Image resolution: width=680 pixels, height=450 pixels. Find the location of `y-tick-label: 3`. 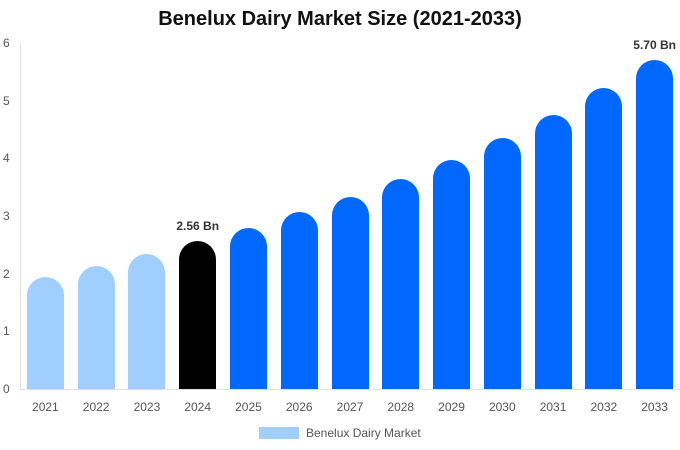

y-tick-label: 3 is located at coordinates (6, 216).